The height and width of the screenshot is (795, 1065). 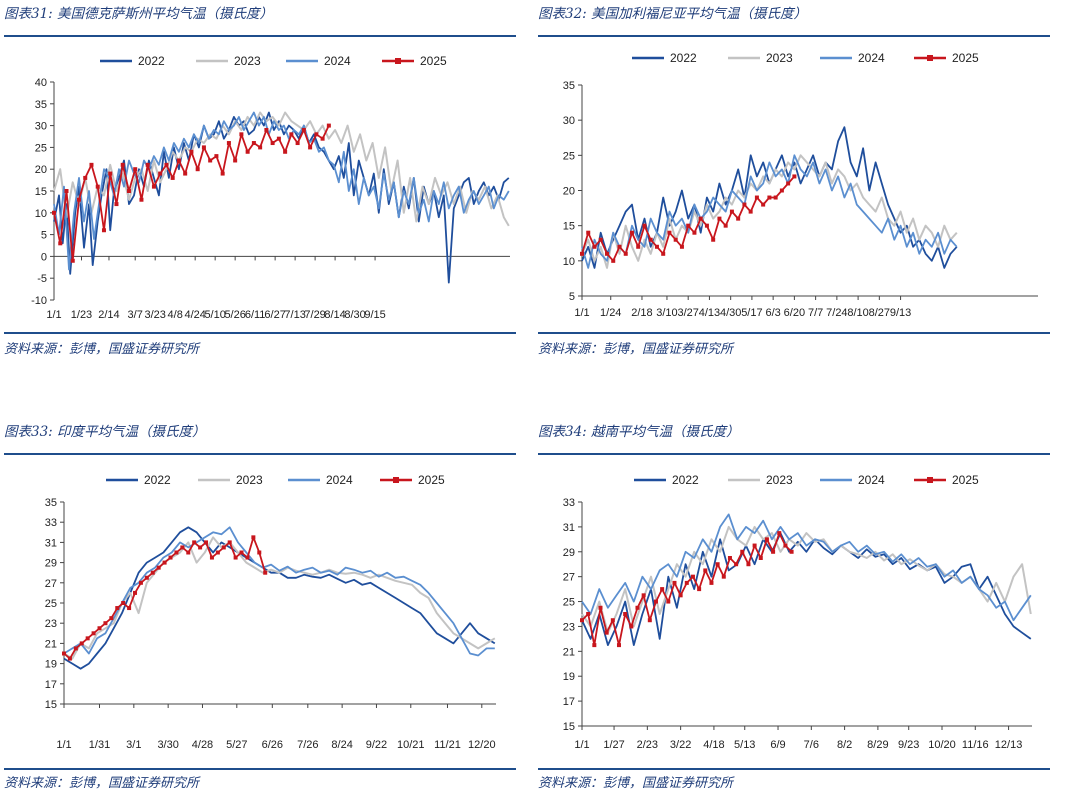 What do you see at coordinates (569, 156) in the screenshot?
I see `y-tick-label: 25` at bounding box center [569, 156].